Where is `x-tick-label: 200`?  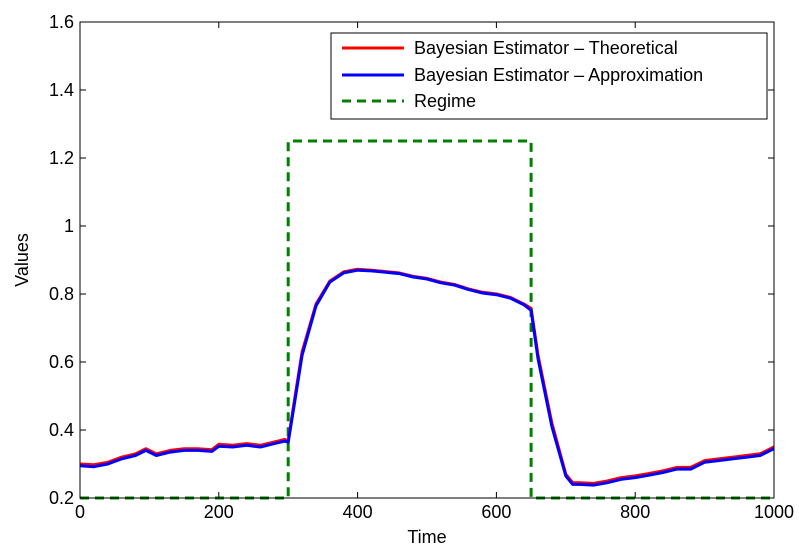 x-tick-label: 200 is located at coordinates (219, 512).